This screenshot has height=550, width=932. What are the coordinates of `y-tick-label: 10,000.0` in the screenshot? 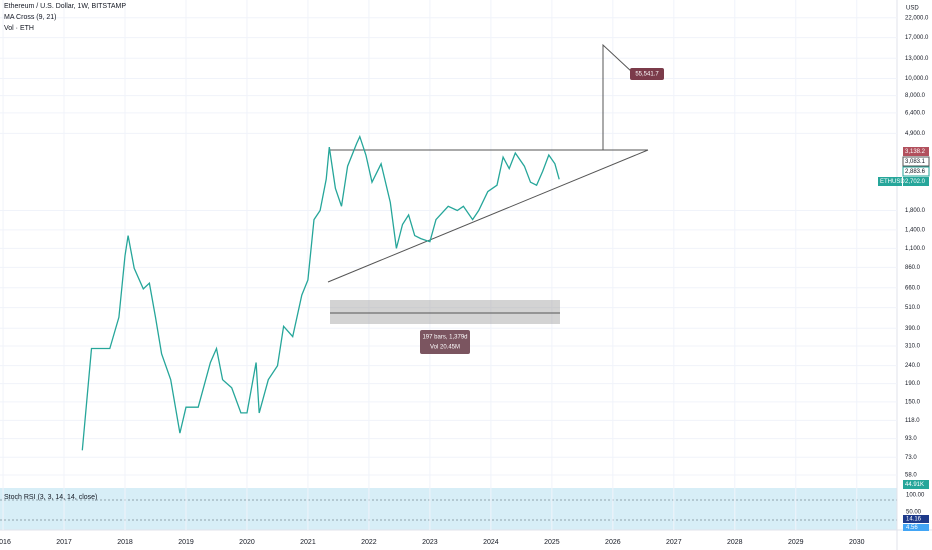 It's located at (917, 79).